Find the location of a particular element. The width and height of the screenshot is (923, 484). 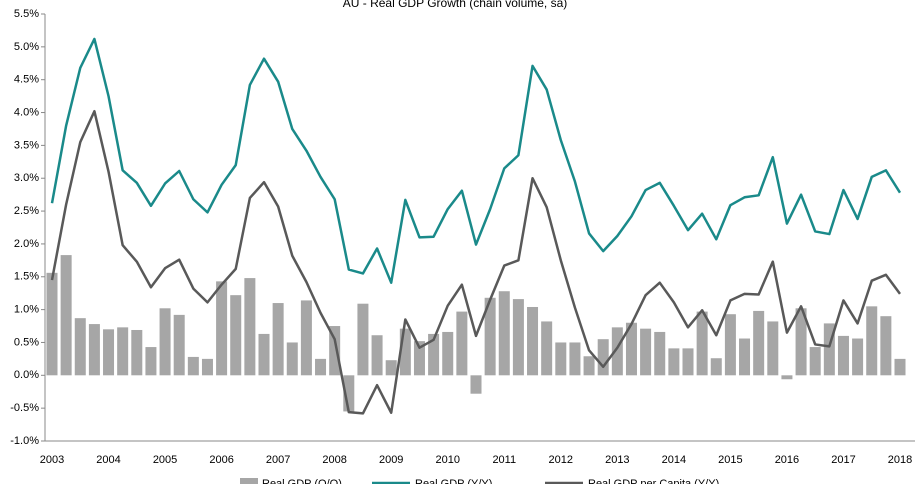

x-tick-label: 2011 is located at coordinates (504, 460).